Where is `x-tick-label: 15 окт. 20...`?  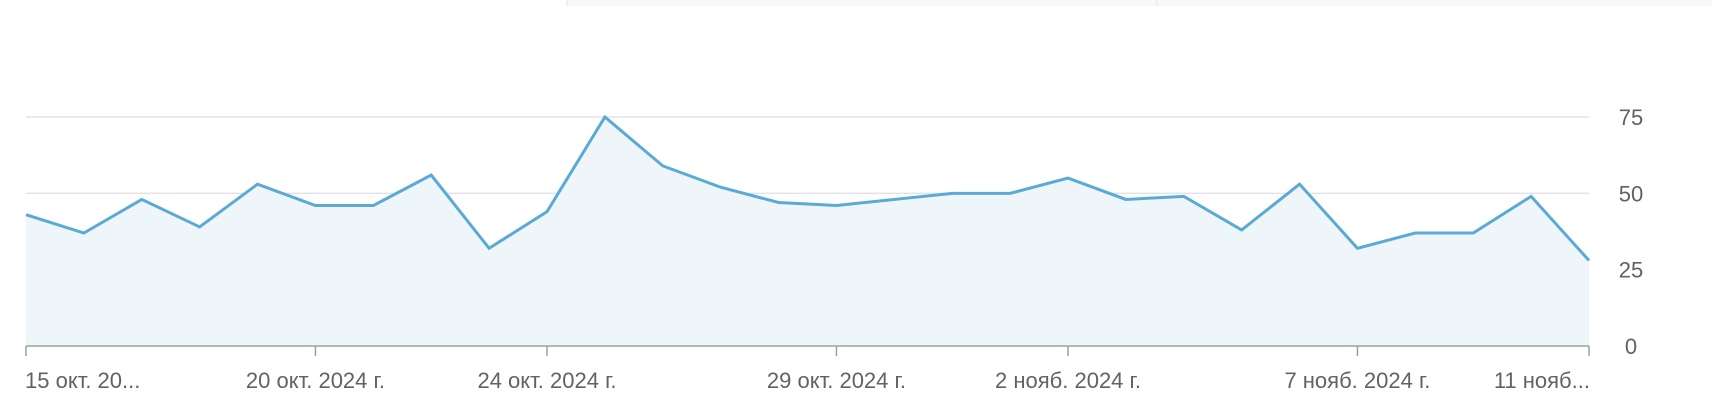 x-tick-label: 15 окт. 20... is located at coordinates (82, 380).